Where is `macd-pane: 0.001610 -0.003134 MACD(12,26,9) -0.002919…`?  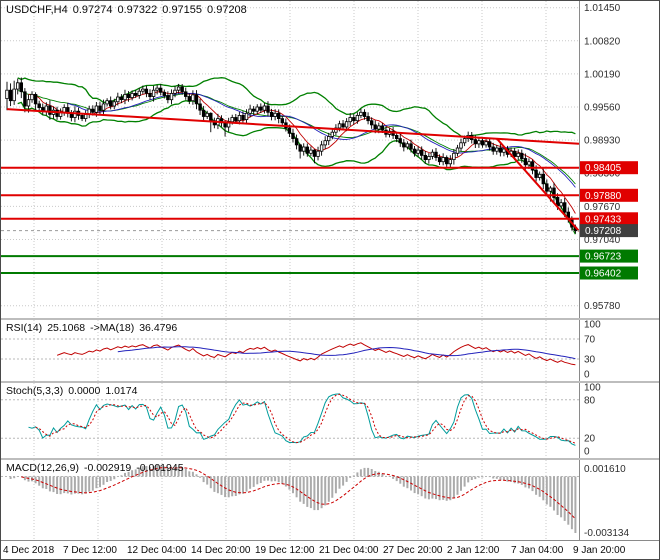 macd-pane: 0.001610 -0.003134 MACD(12,26,9) -0.002919… is located at coordinates (330, 499).